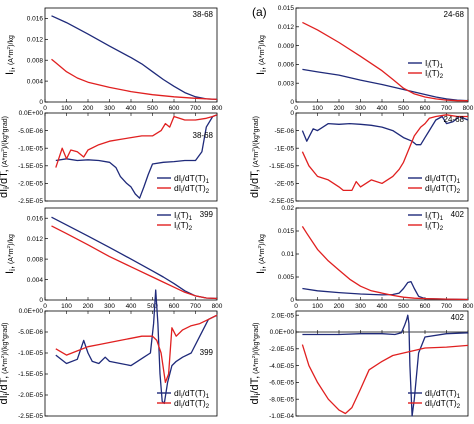  What do you see at coordinates (286, 65) in the screenshot?
I see `y-tick-label: 0.006` at bounding box center [286, 65].